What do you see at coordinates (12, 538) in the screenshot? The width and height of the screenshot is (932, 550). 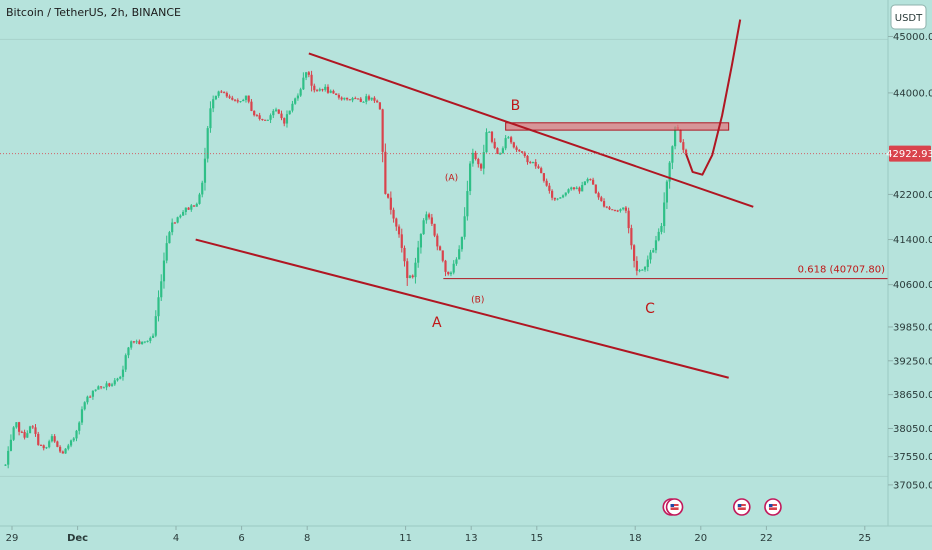 I see `x-tick-label: 29` at bounding box center [12, 538].